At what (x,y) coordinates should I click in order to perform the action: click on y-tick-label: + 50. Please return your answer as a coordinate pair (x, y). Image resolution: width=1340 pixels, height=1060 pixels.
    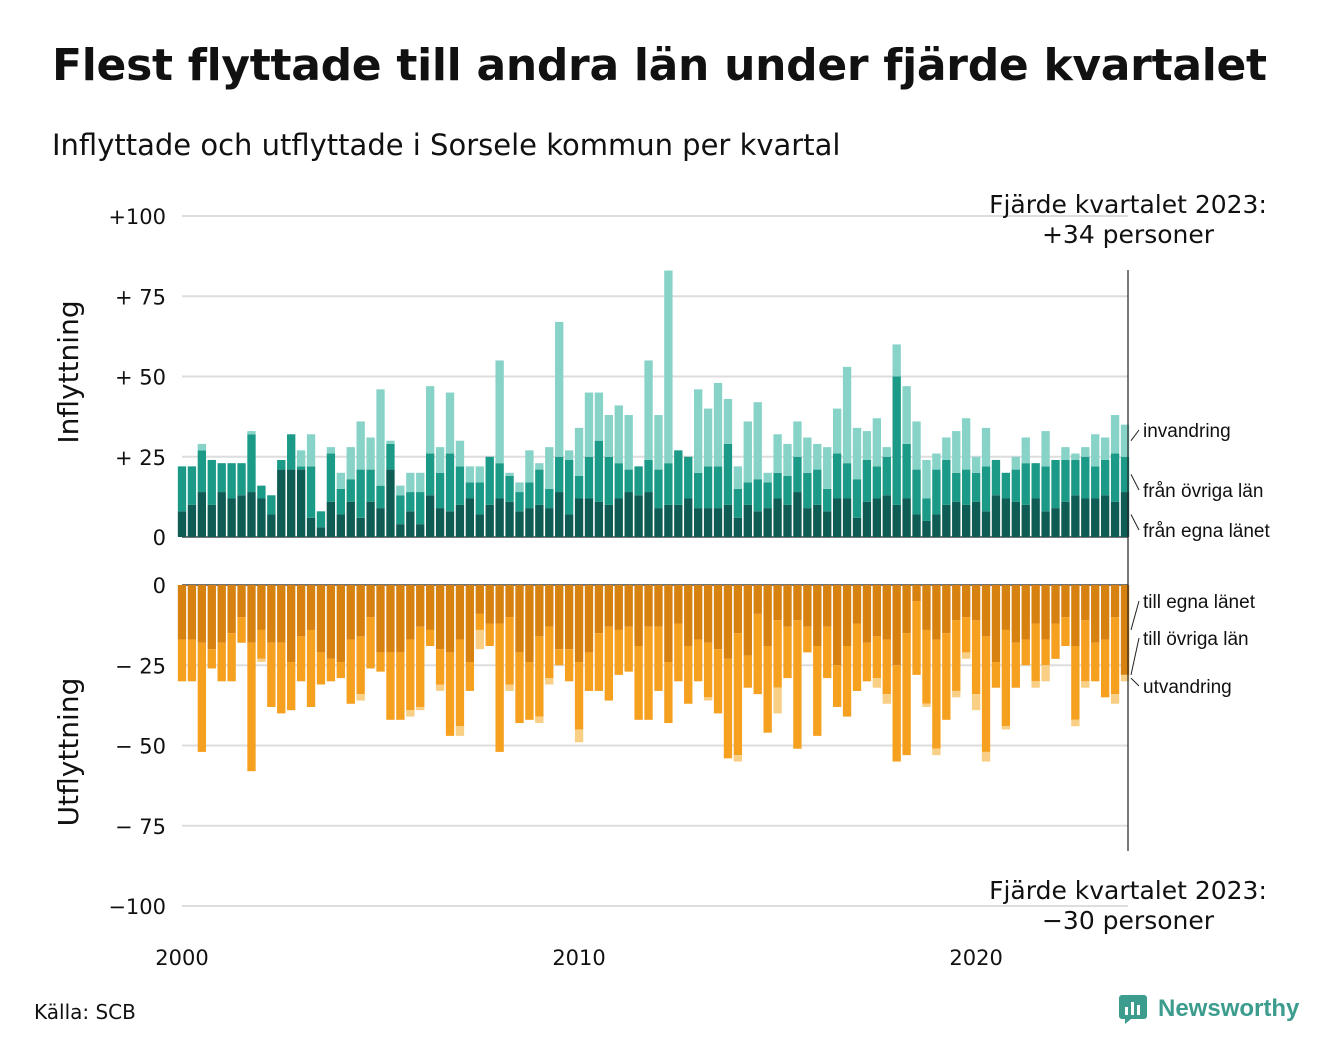
    Looking at the image, I should click on (140, 378).